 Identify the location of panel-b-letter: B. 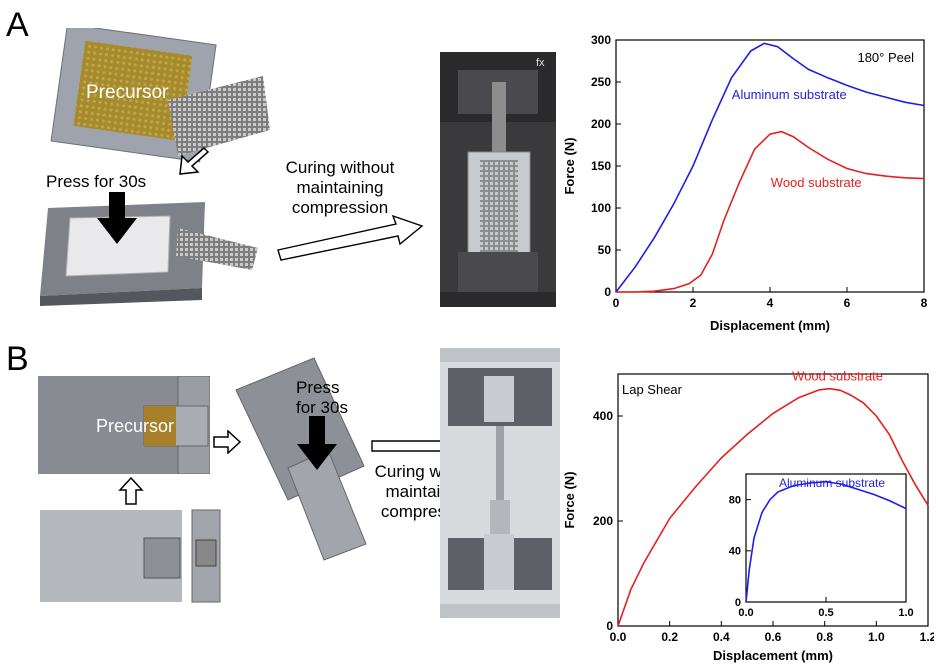
(17, 359).